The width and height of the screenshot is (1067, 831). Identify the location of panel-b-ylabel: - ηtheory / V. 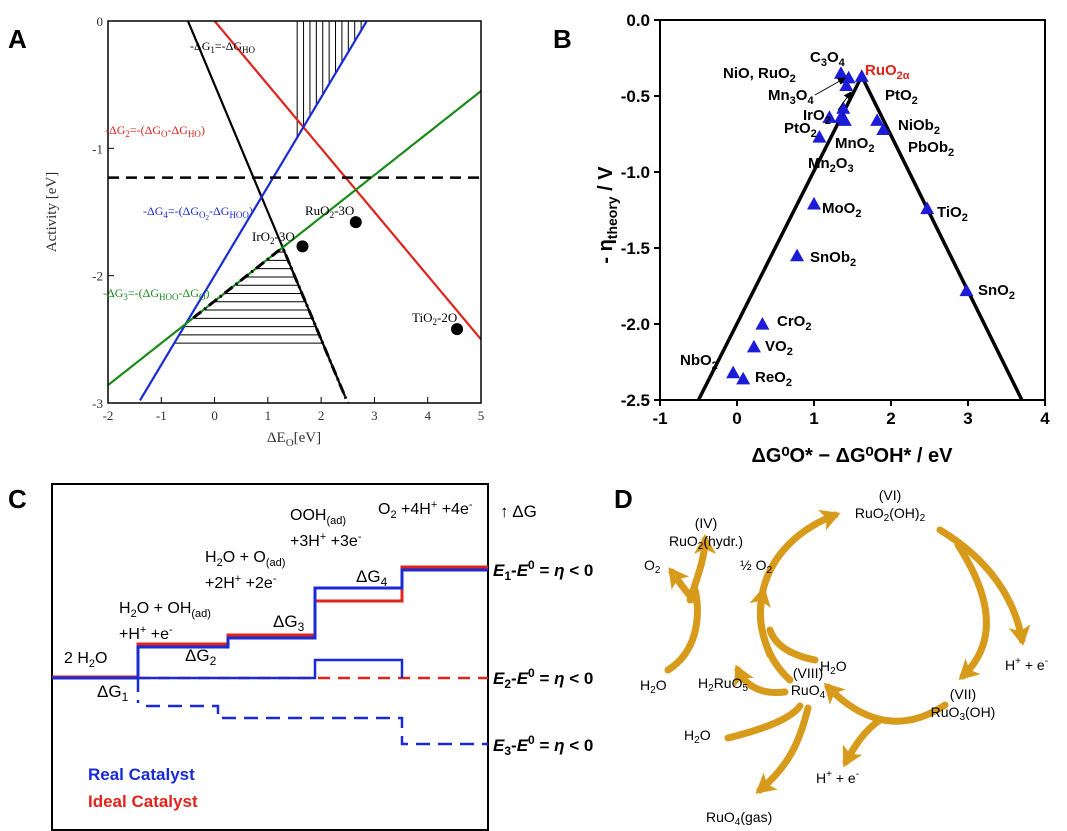
(607, 215).